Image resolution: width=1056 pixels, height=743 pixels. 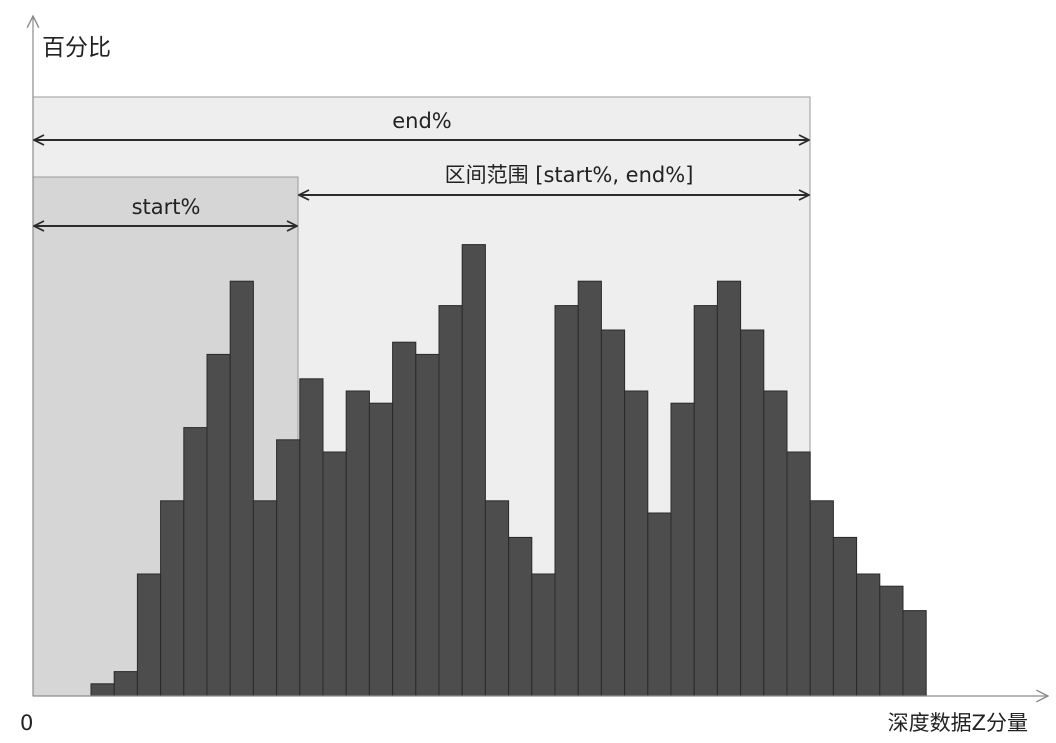 What do you see at coordinates (166, 207) in the screenshot?
I see `start-percent-label: start%` at bounding box center [166, 207].